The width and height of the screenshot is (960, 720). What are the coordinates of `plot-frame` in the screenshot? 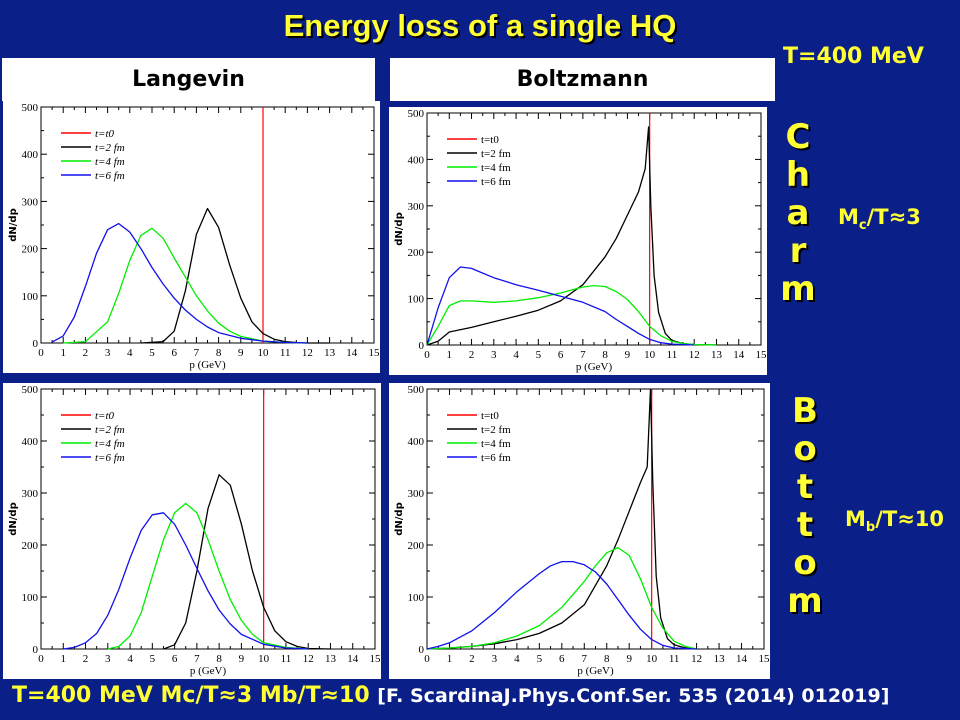 It's located at (594, 229).